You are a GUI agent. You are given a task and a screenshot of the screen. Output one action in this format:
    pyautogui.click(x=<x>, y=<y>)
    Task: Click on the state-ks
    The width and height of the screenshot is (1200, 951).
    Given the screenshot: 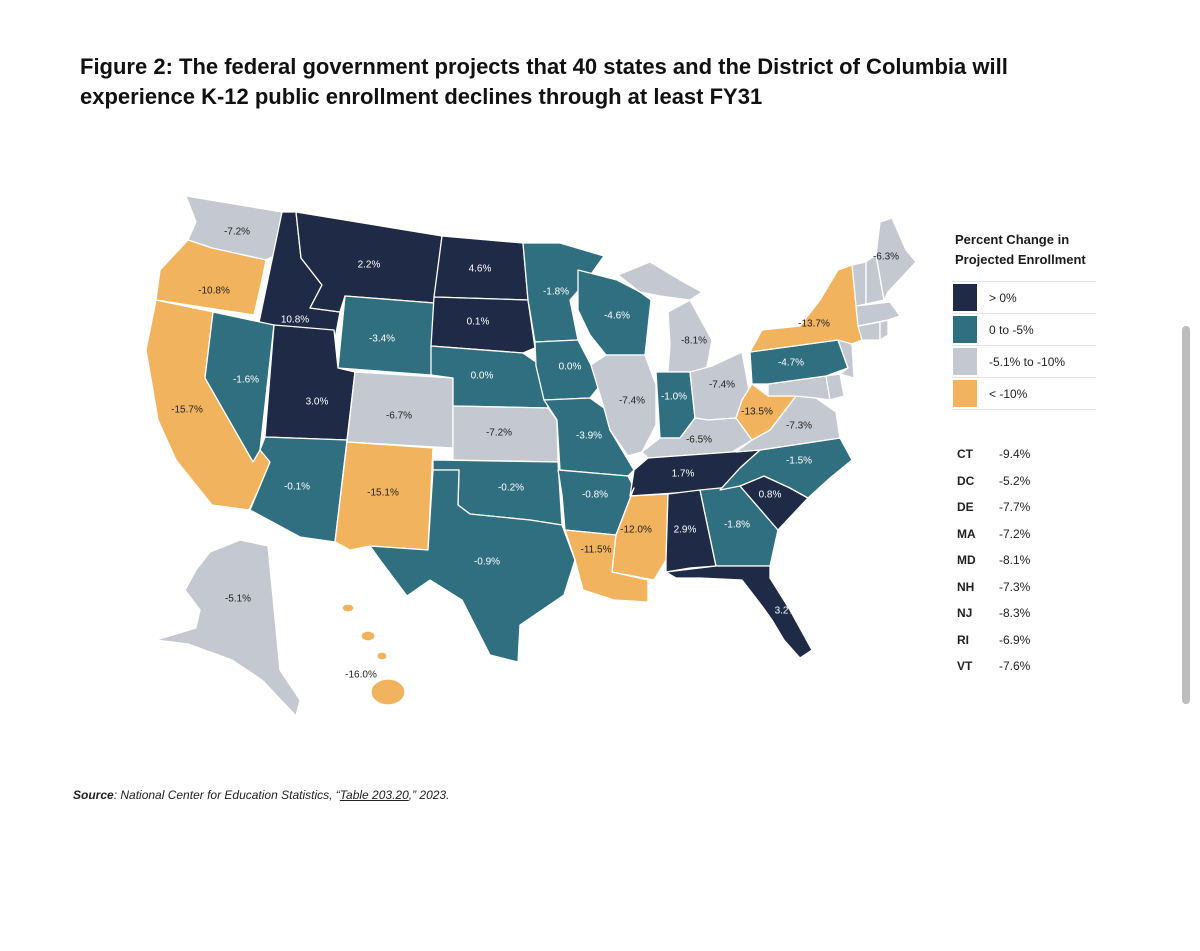 What is the action you would take?
    pyautogui.click(x=505, y=434)
    